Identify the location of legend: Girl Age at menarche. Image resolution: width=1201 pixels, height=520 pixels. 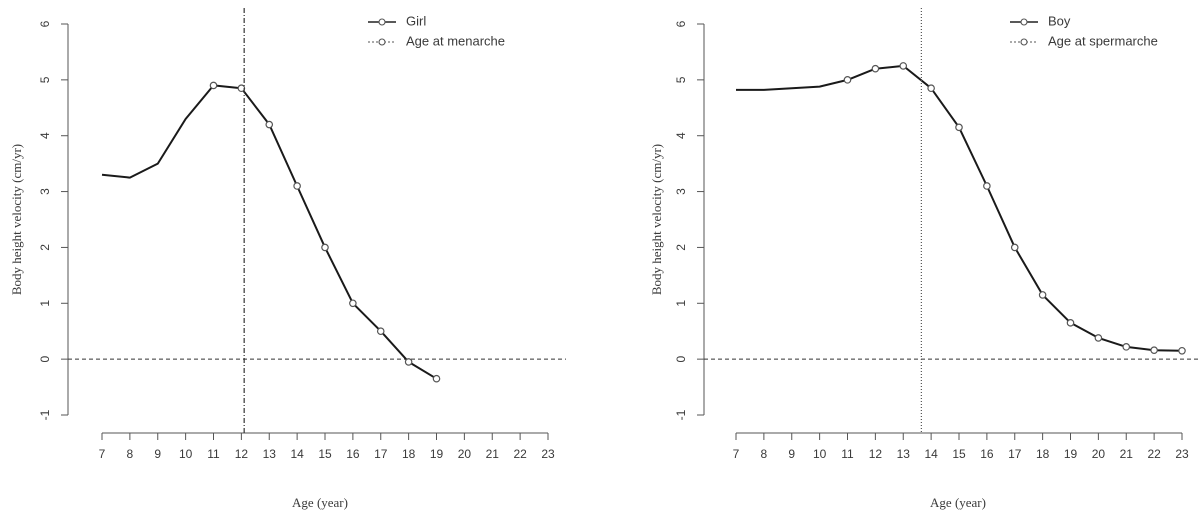
(436, 30).